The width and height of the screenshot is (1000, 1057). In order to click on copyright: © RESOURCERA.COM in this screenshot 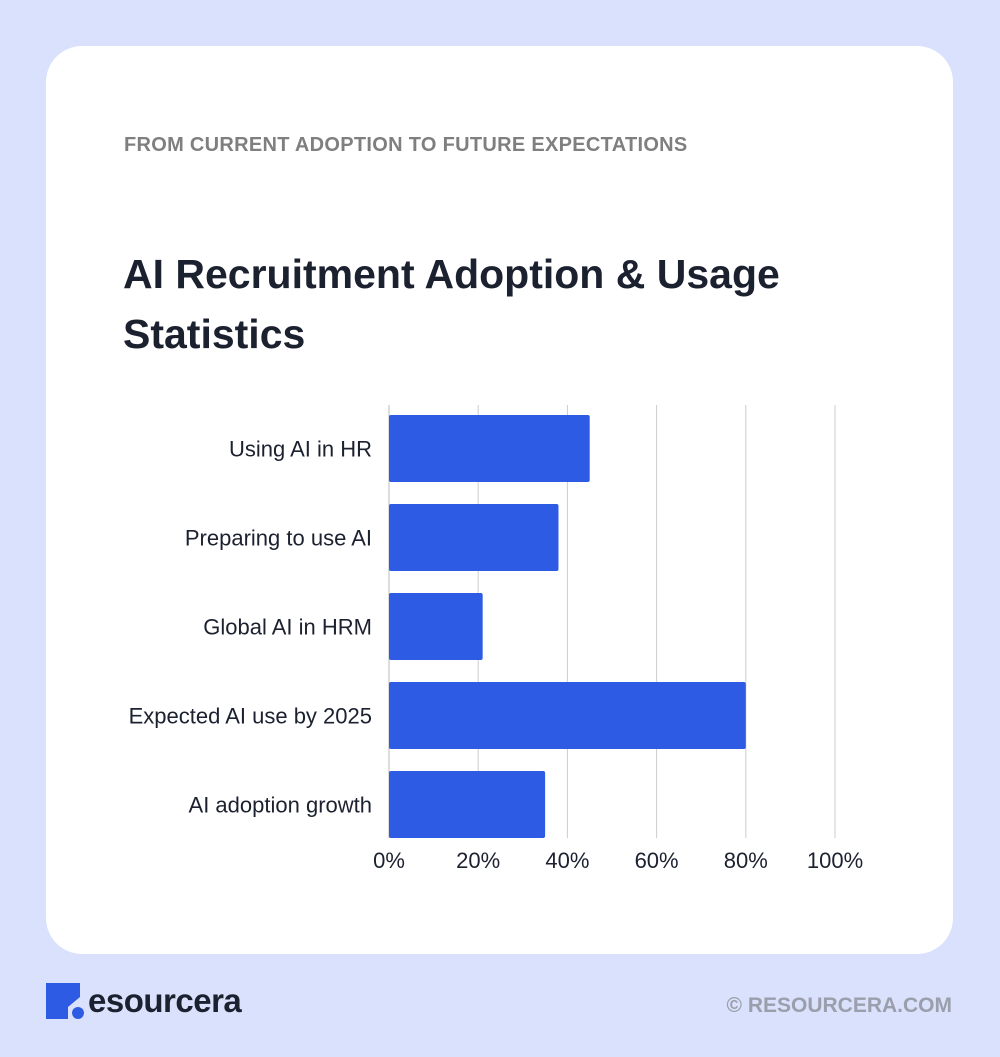, I will do `click(839, 1005)`.